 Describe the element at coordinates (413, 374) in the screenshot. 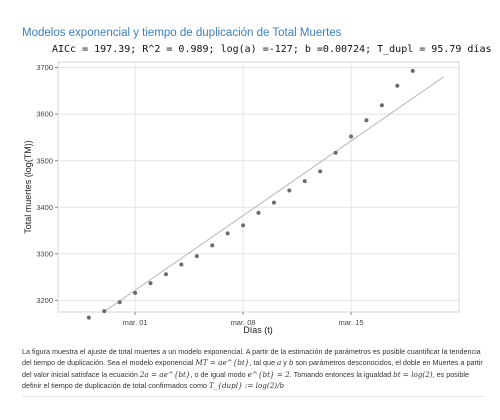

I see `caption-math-6: bt = log(2)` at that location.